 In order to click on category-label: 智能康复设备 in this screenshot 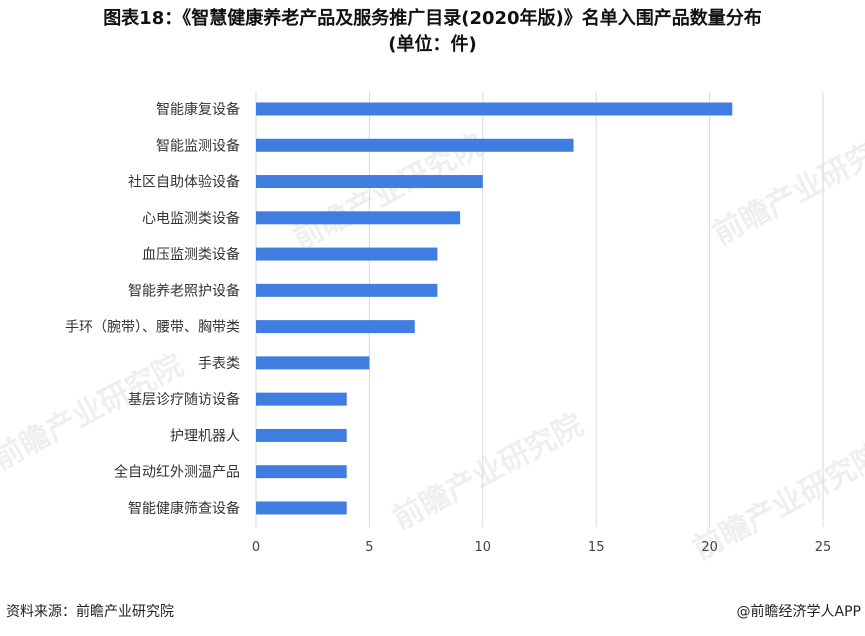, I will do `click(198, 109)`.